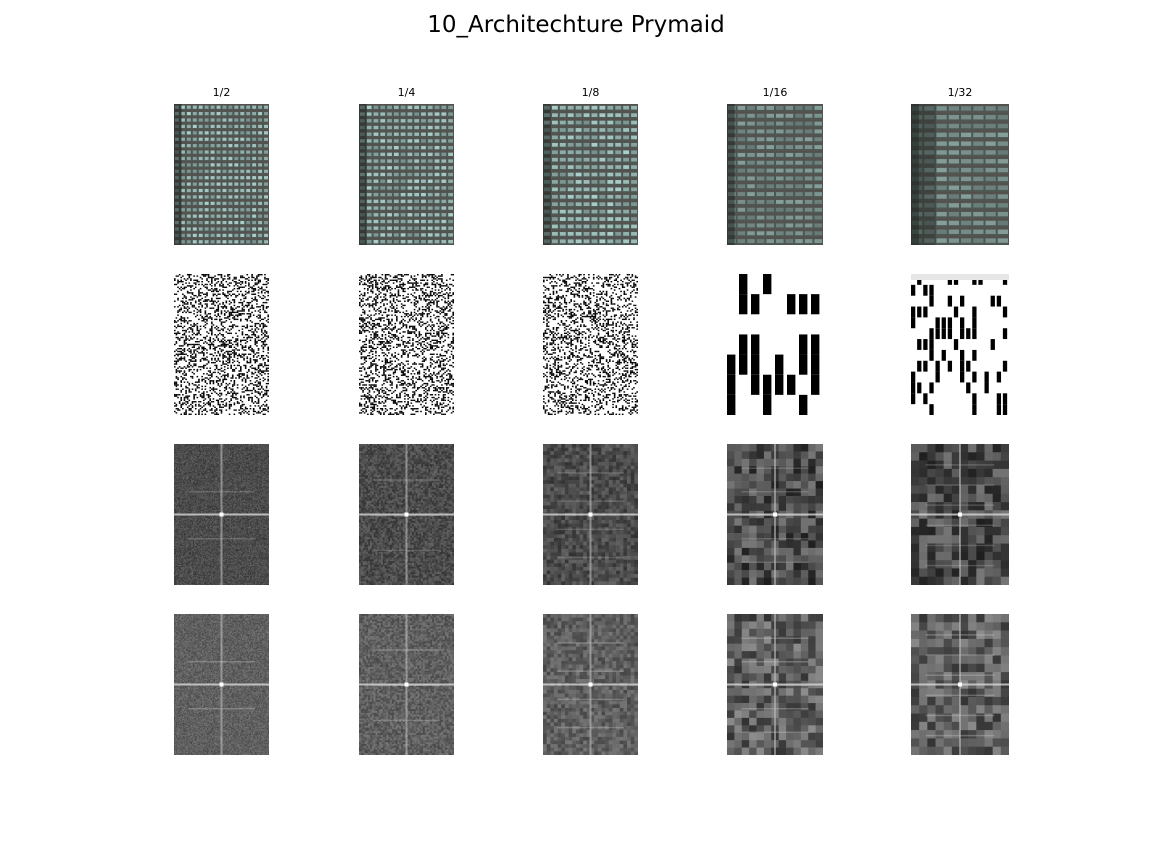 The image size is (1152, 864). Describe the element at coordinates (407, 92) in the screenshot. I see `column-title: 1/4` at that location.